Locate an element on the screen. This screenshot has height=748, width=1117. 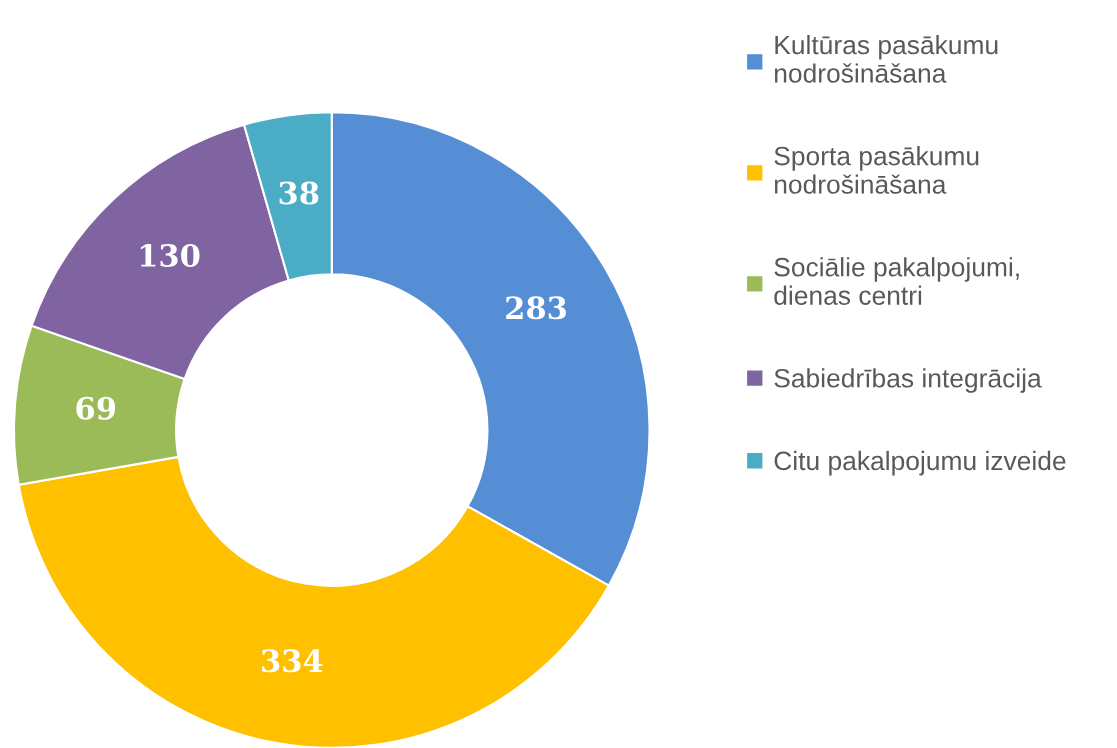
legend-label: Citu pakalpojumu izveide is located at coordinates (920, 463).